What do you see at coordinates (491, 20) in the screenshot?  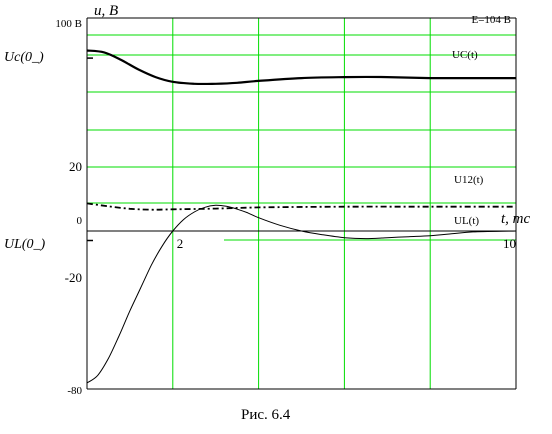 I see `reference-line-label: E=104 B` at bounding box center [491, 20].